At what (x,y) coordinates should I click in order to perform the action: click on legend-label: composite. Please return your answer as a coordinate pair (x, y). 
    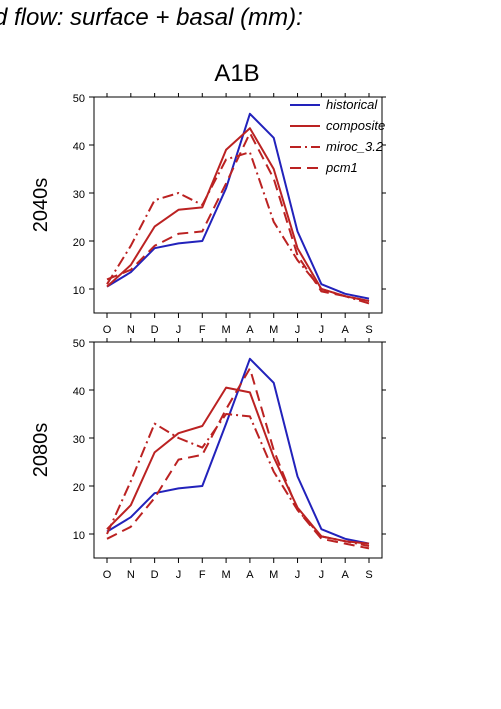
    Looking at the image, I should click on (355, 125).